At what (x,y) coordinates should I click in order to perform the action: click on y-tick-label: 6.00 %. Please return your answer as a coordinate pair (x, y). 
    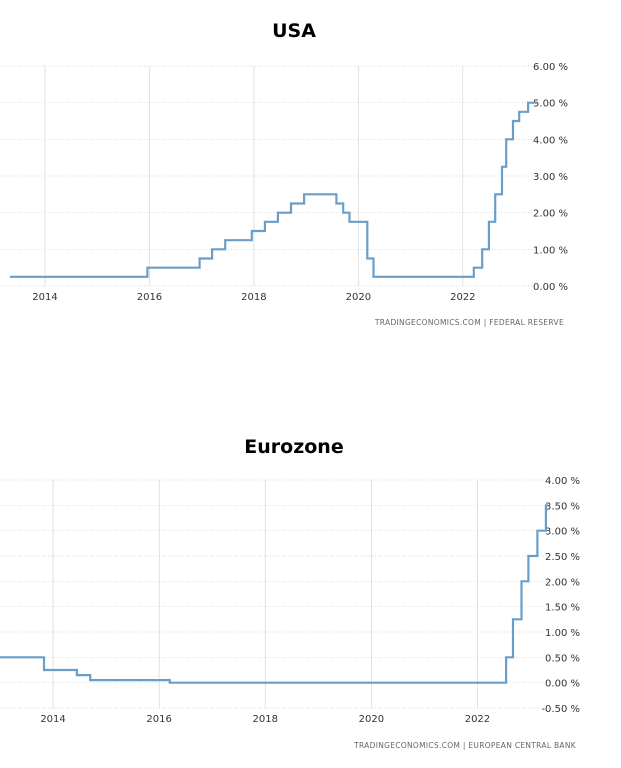
    Looking at the image, I should click on (550, 67).